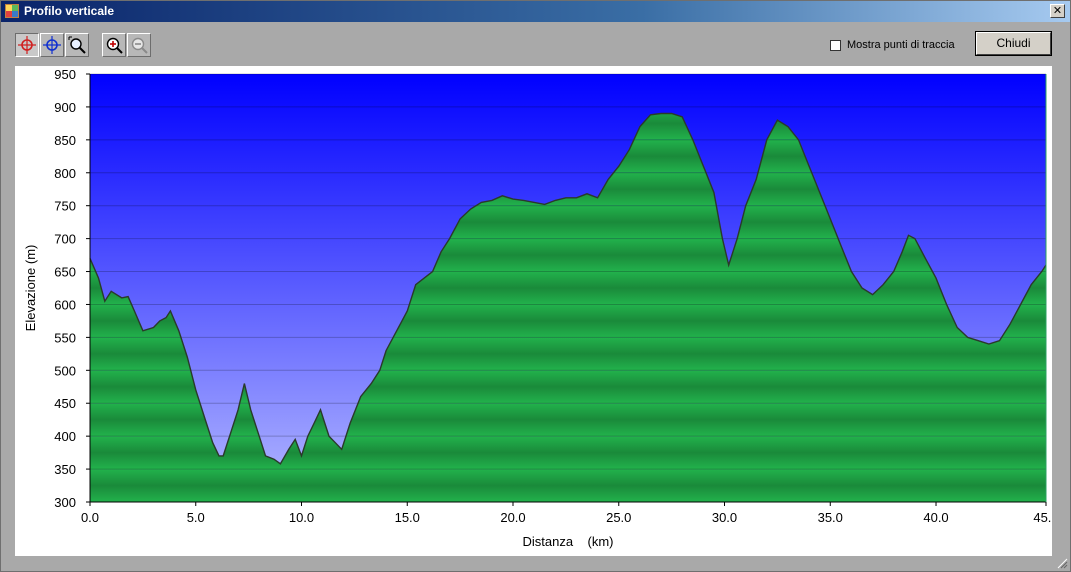  Describe the element at coordinates (1013, 43) in the screenshot. I see `close-button: Chiudi` at that location.